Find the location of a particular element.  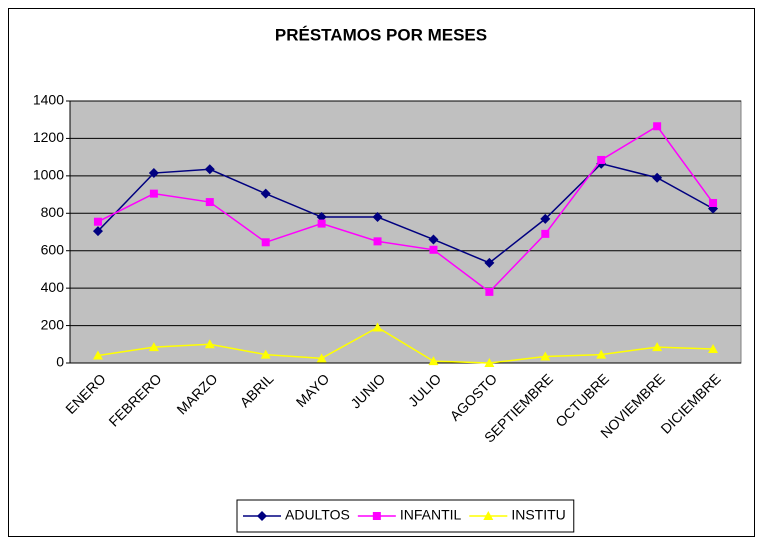

legend-box is located at coordinates (405, 516).